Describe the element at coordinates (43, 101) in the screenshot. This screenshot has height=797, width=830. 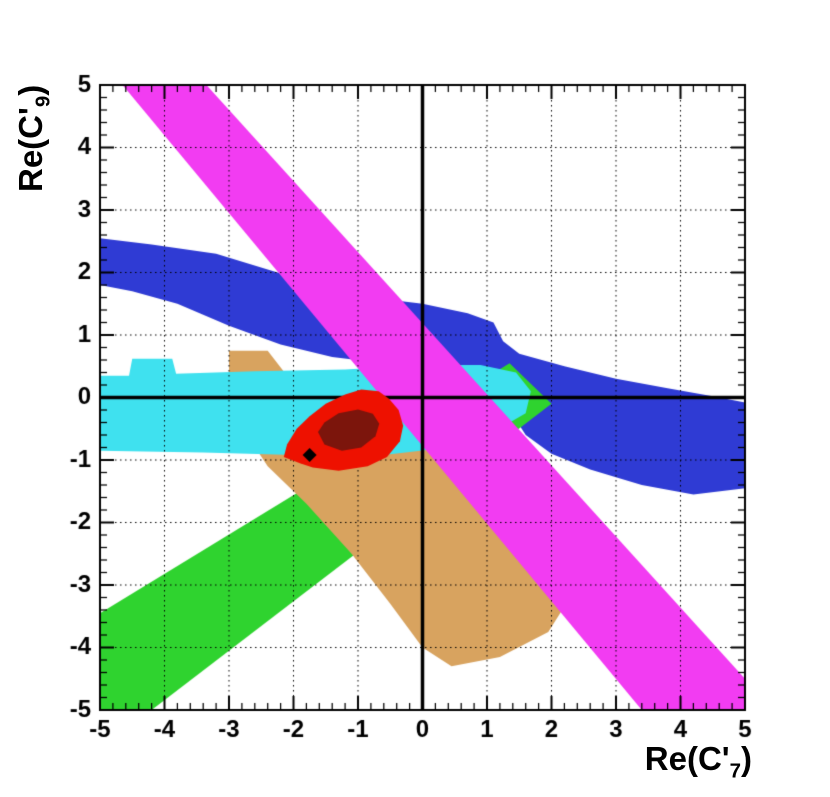
I see `y-axis-title-sub: 9` at that location.